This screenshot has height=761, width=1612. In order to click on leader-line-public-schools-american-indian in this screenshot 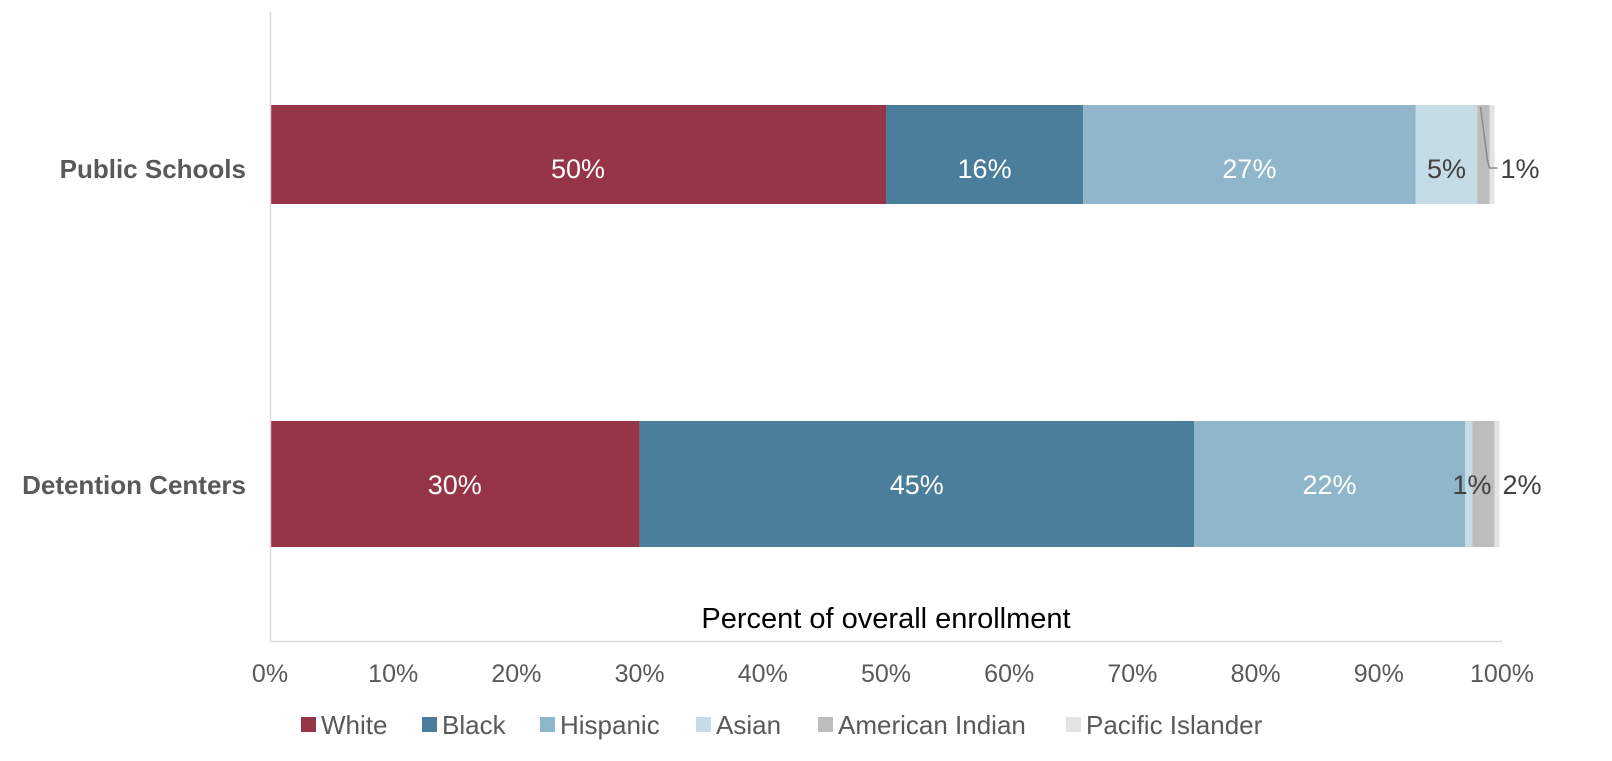, I will do `click(1488, 137)`.